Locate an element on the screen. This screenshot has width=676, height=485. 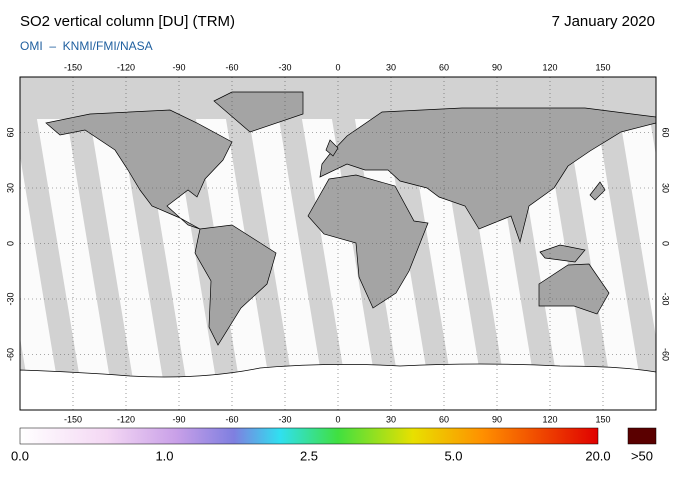
x-tick-label-bottom: 30 is located at coordinates (391, 419).